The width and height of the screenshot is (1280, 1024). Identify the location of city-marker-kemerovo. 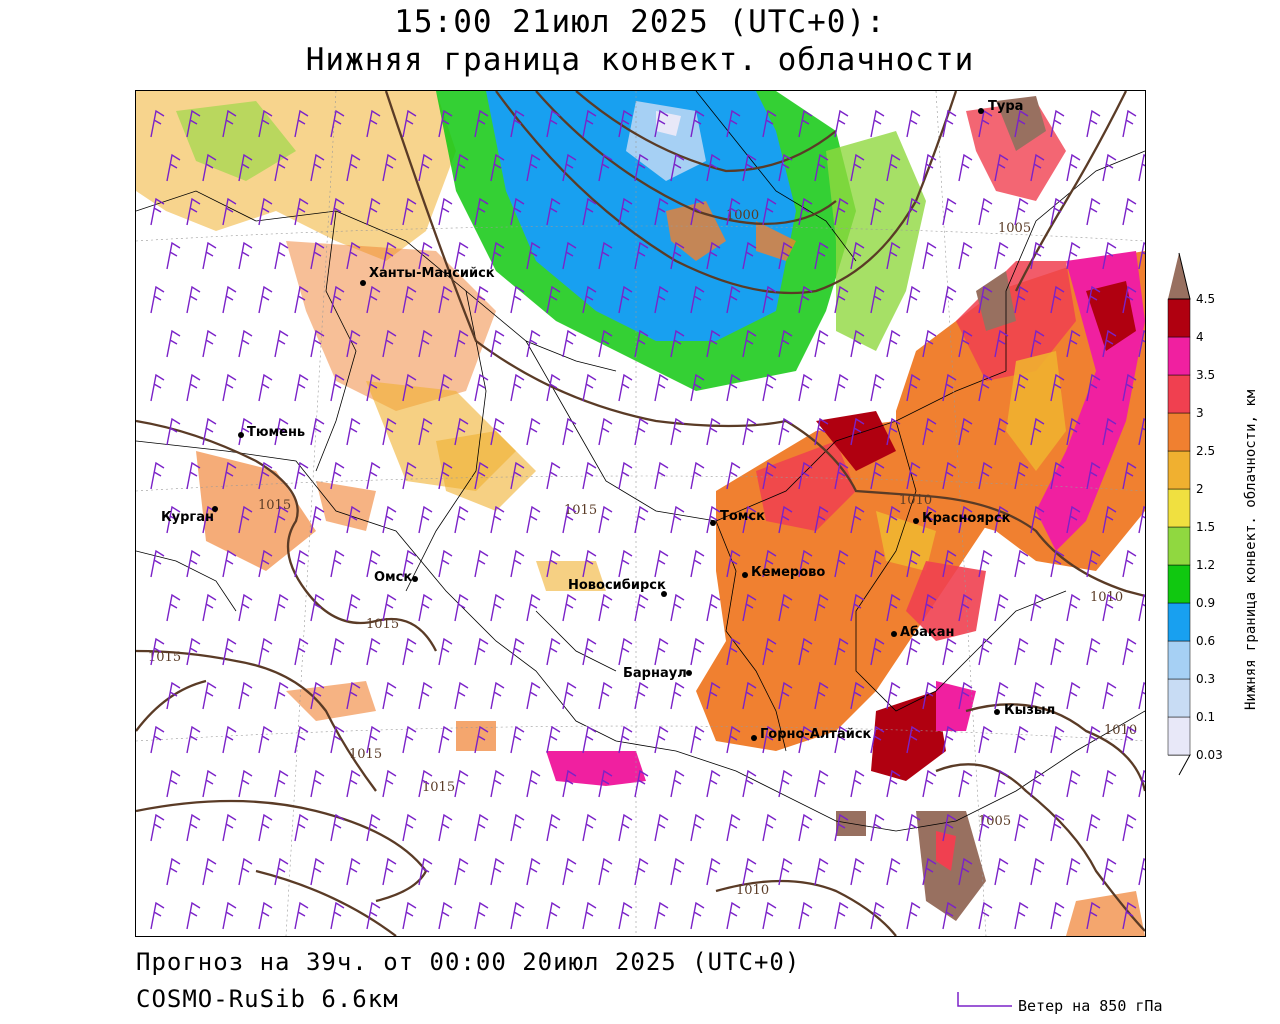
(745, 575).